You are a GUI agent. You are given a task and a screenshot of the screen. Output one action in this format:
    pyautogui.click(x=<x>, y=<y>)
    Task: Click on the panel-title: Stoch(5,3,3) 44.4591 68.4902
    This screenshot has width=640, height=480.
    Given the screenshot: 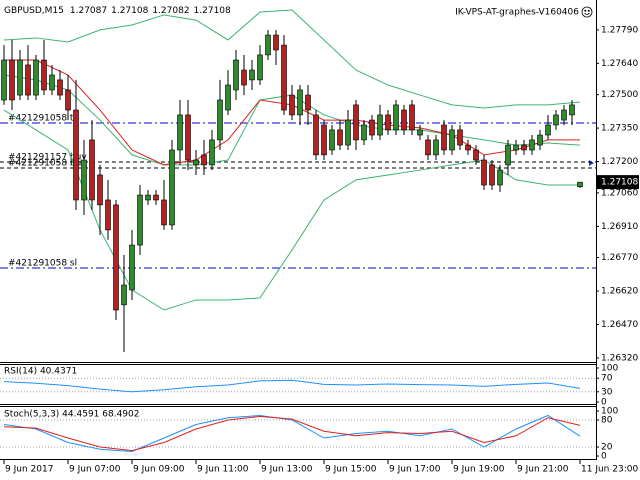 What is the action you would take?
    pyautogui.click(x=71, y=415)
    